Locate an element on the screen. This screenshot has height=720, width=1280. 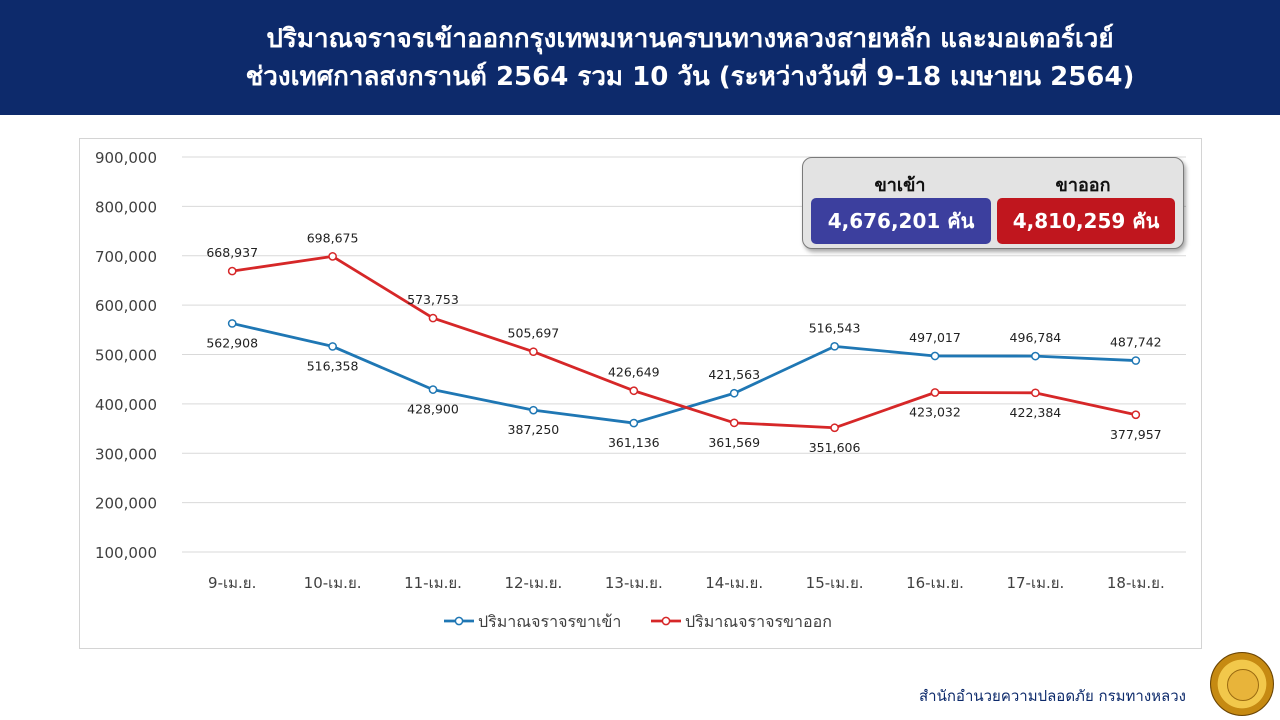
outbound-data-label: 423,032 is located at coordinates (935, 412).